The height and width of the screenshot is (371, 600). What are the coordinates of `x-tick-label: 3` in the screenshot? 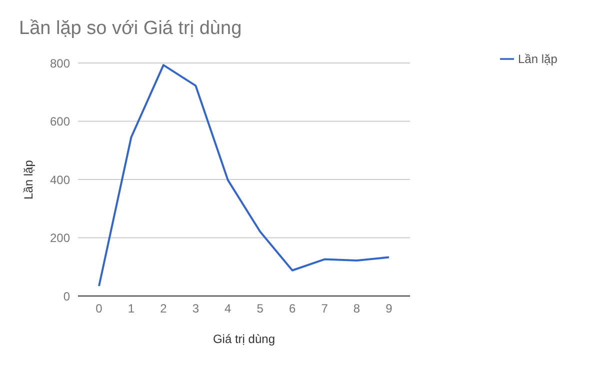 It's located at (196, 309).